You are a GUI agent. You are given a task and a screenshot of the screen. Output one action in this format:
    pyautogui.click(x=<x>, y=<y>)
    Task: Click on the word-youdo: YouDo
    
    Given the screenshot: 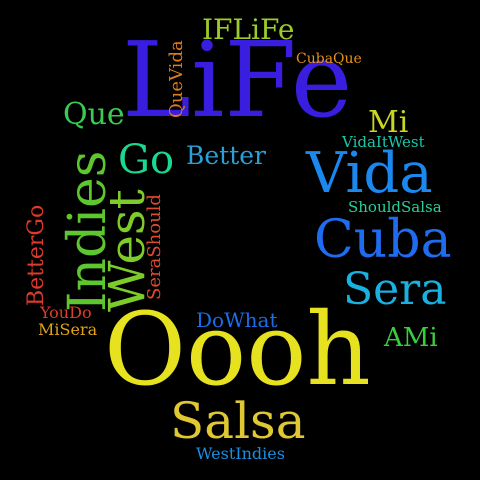 What is the action you would take?
    pyautogui.click(x=66, y=312)
    